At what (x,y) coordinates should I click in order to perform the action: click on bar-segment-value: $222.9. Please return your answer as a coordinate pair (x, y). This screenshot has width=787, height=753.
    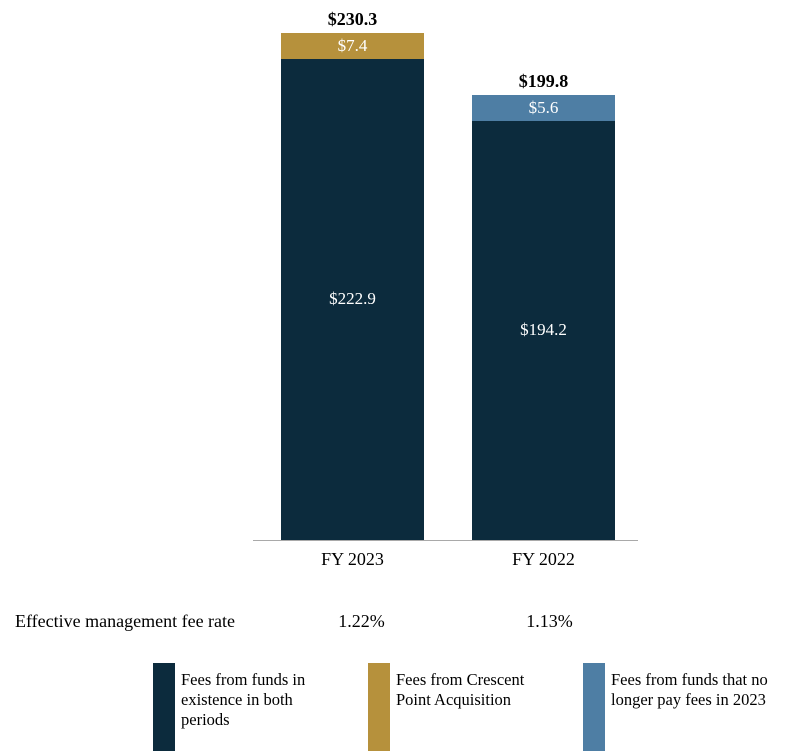
    Looking at the image, I should click on (352, 299).